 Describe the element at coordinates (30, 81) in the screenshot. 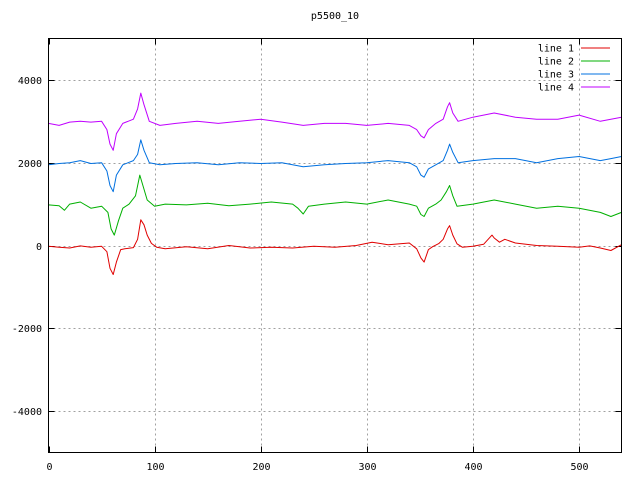

I see `y-tick-label: 4000` at that location.